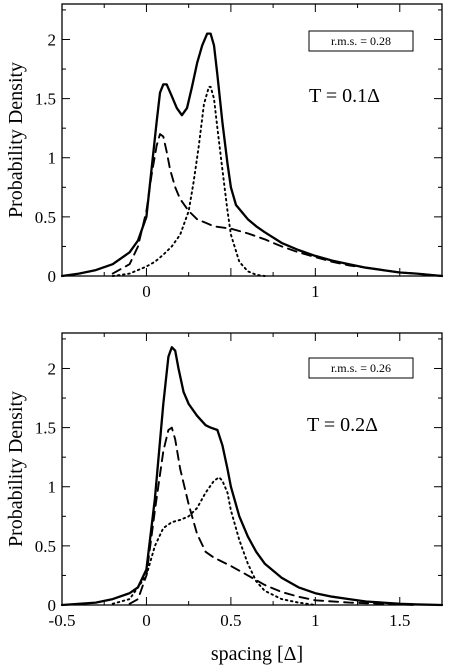  I want to click on rms-label: r.m.s. = 0.26, so click(361, 368).